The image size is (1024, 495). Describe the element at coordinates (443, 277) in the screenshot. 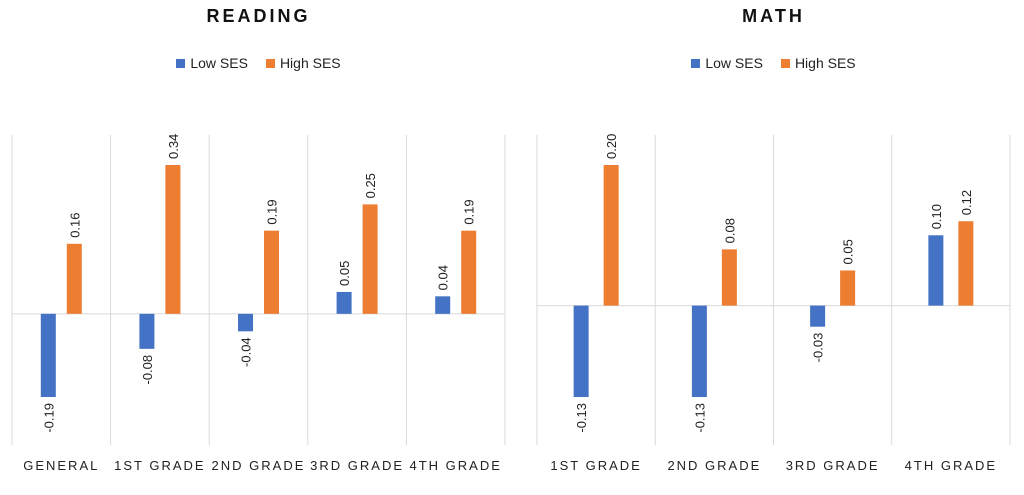

I see `data-label: 0.04` at that location.